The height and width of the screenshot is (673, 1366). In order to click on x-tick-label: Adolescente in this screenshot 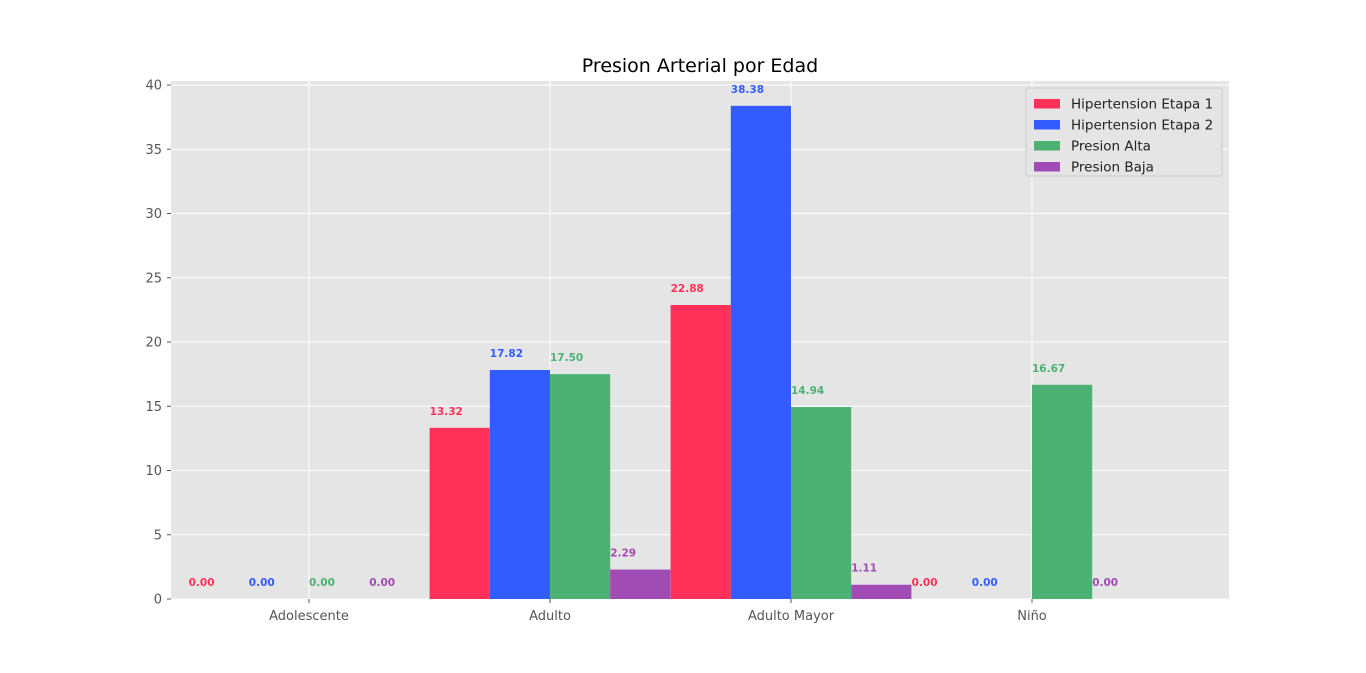, I will do `click(309, 616)`.